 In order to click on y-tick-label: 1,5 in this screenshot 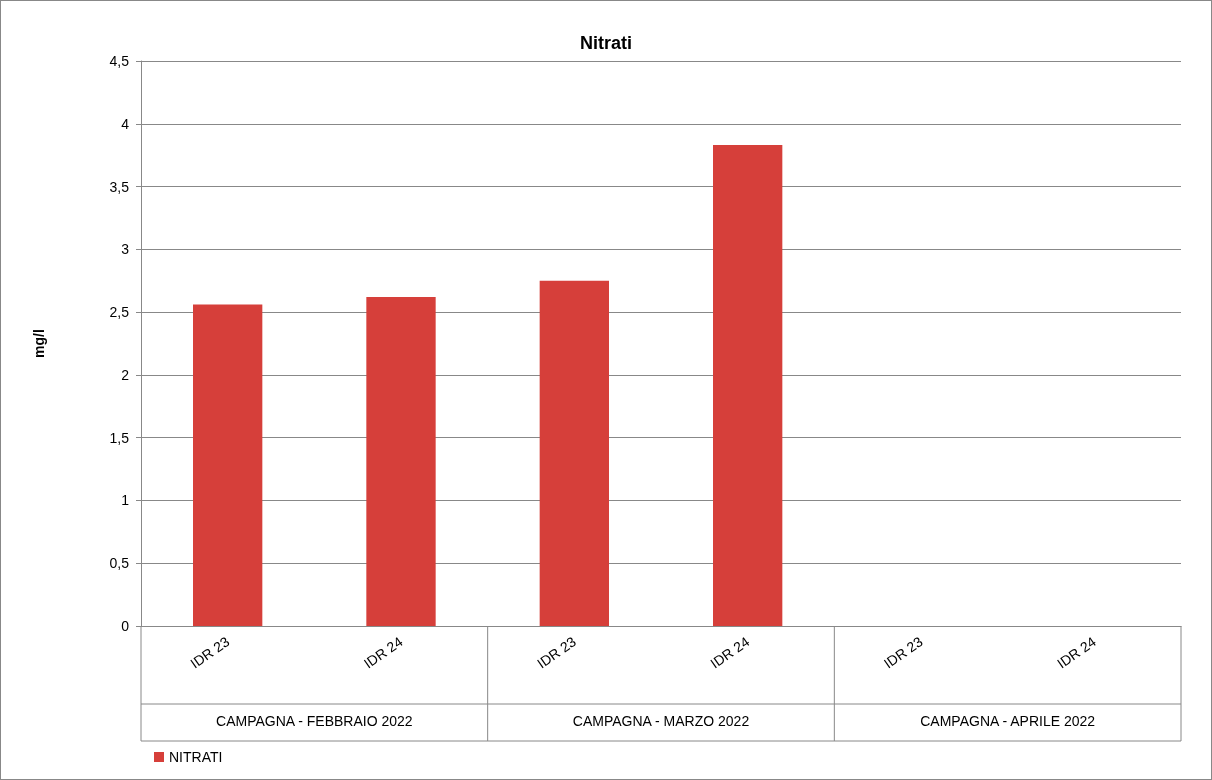, I will do `click(119, 437)`.